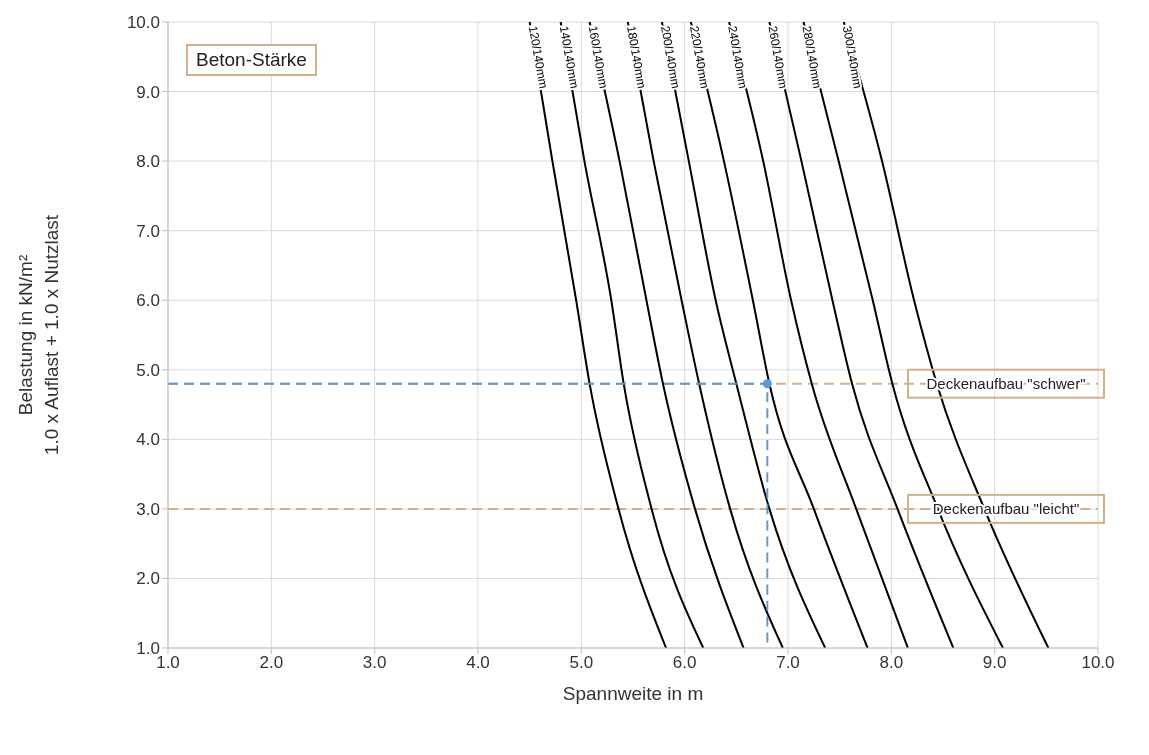  Describe the element at coordinates (478, 663) in the screenshot. I see `x-tick-label: 4.0` at that location.